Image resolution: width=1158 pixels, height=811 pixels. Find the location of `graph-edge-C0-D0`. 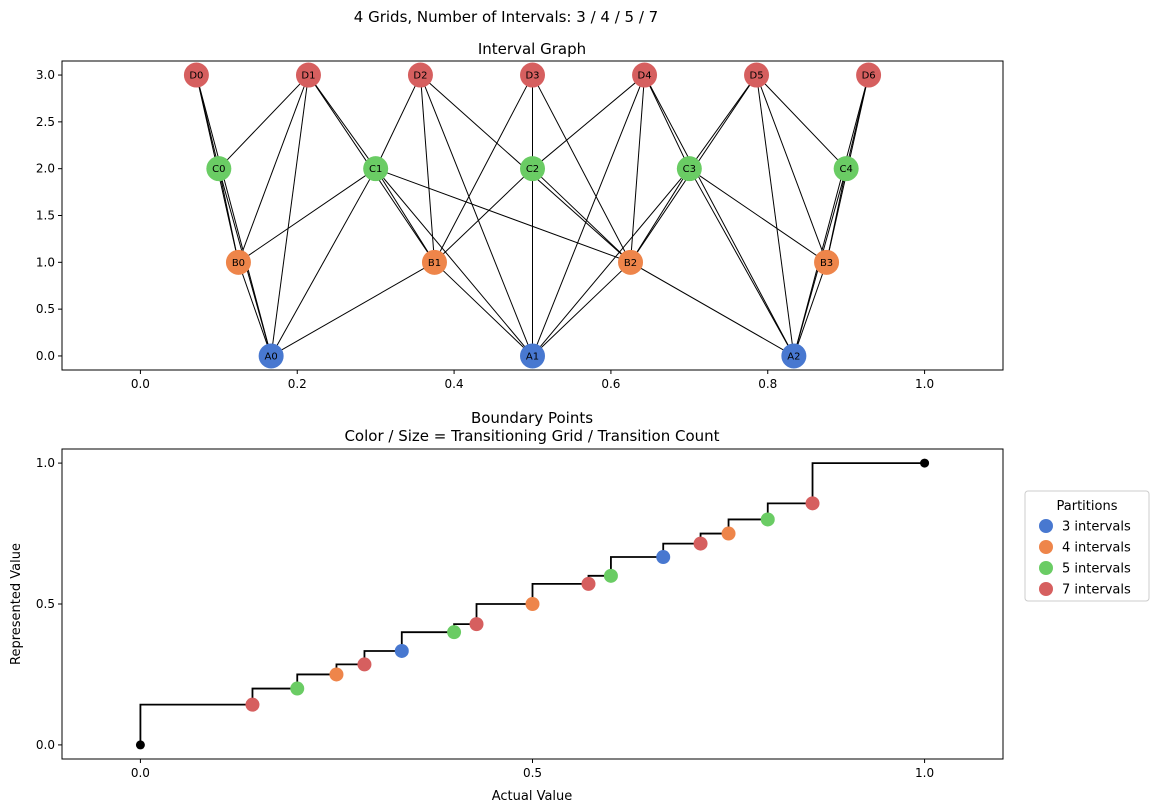

graph-edge-C0-D0 is located at coordinates (207, 121).